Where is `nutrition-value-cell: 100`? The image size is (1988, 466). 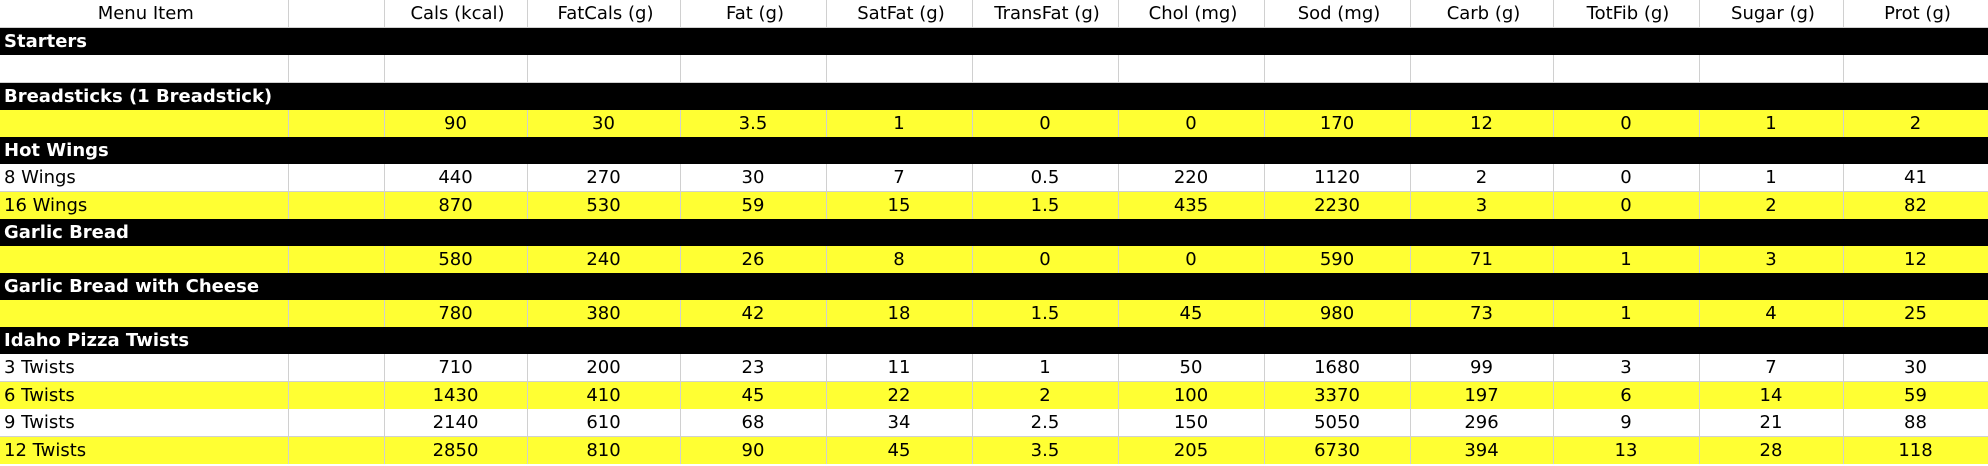
nutrition-value-cell: 100 is located at coordinates (1191, 395).